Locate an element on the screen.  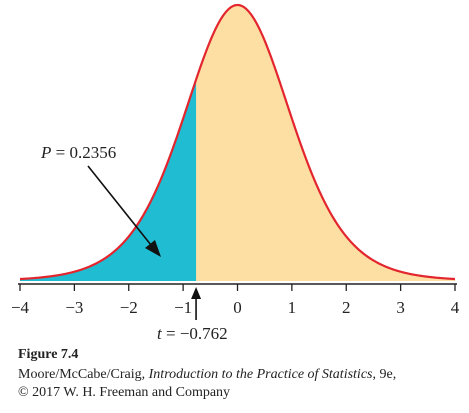
p-symbol: P is located at coordinates (45, 152).